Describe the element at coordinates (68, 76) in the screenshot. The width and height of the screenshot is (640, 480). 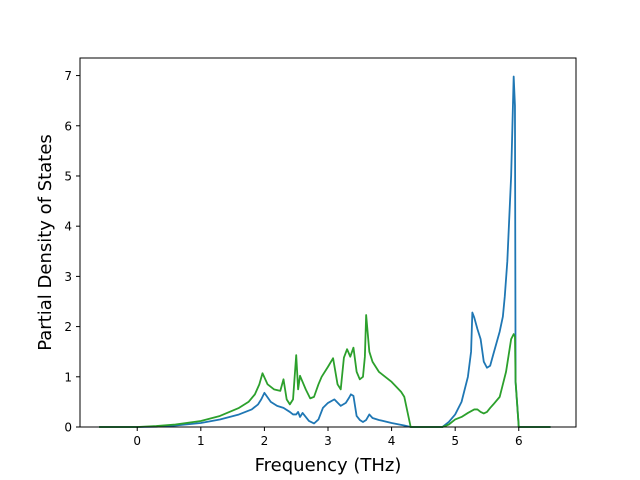
I see `y-tick-label: 7` at that location.